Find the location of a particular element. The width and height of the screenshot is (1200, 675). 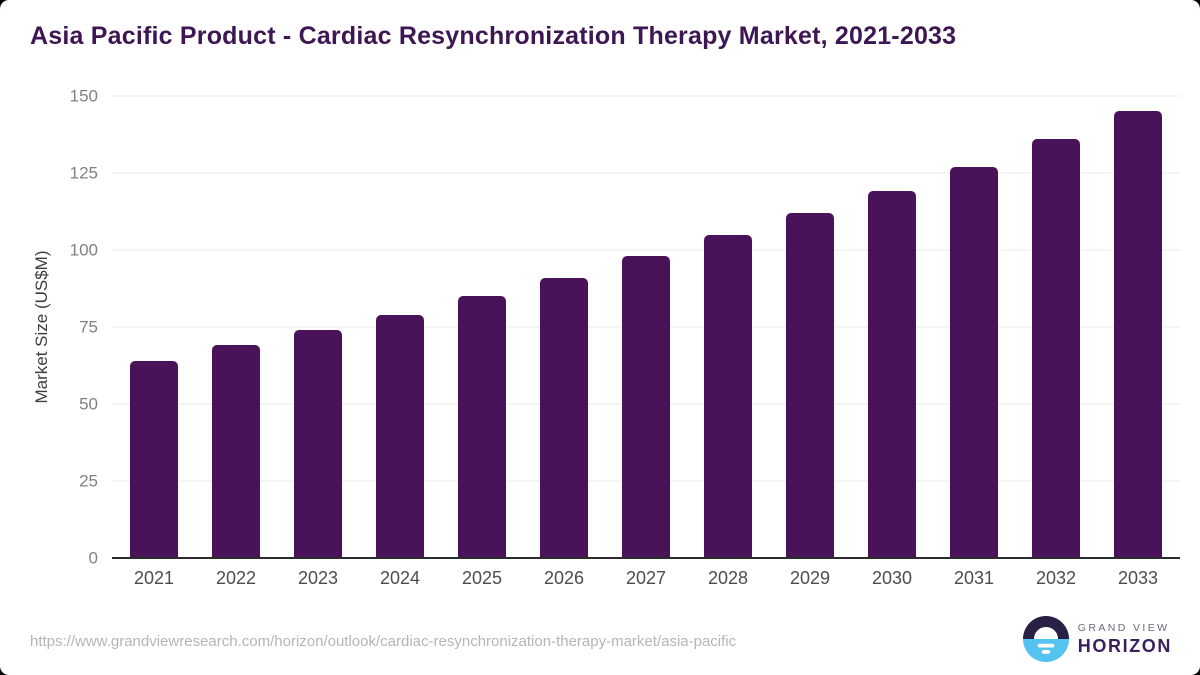

bar-2027 is located at coordinates (646, 407).